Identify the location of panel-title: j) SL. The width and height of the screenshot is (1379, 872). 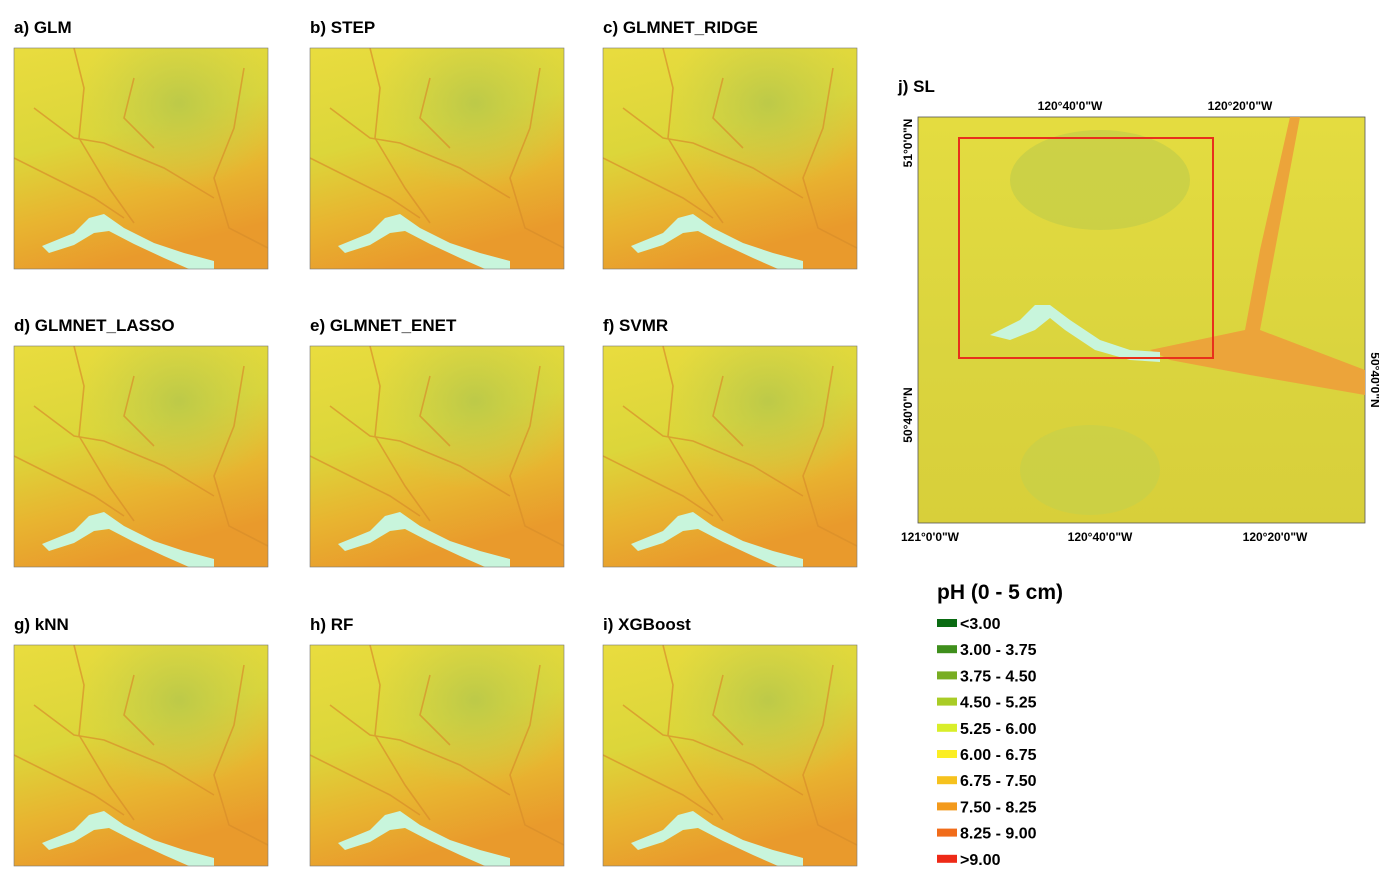
(916, 86).